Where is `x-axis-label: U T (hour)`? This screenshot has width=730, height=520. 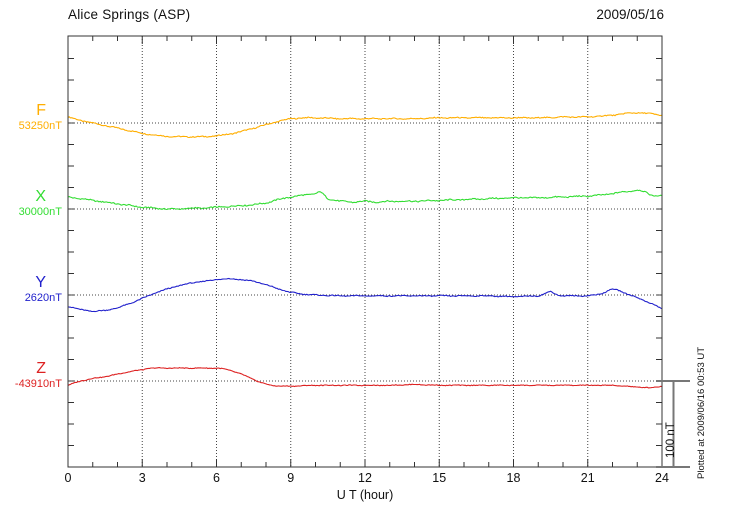
x-axis-label: U T (hour) is located at coordinates (365, 495).